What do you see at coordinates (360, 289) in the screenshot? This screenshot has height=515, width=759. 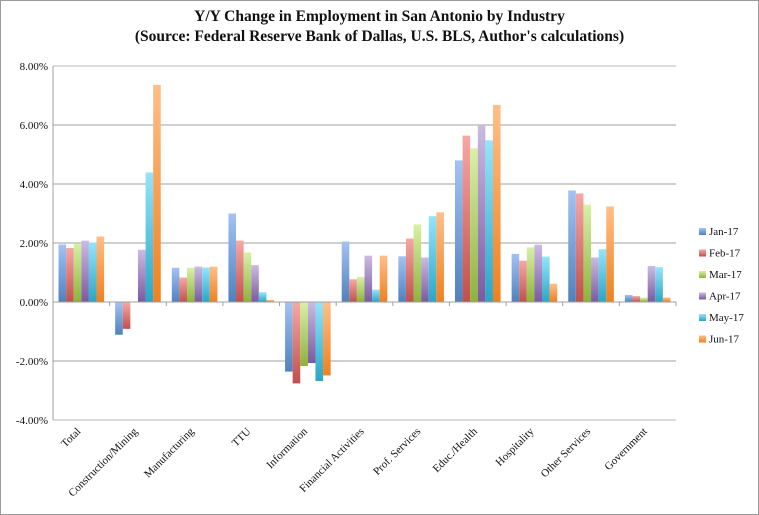 I see `bar-Mar-17-Financial Activities` at bounding box center [360, 289].